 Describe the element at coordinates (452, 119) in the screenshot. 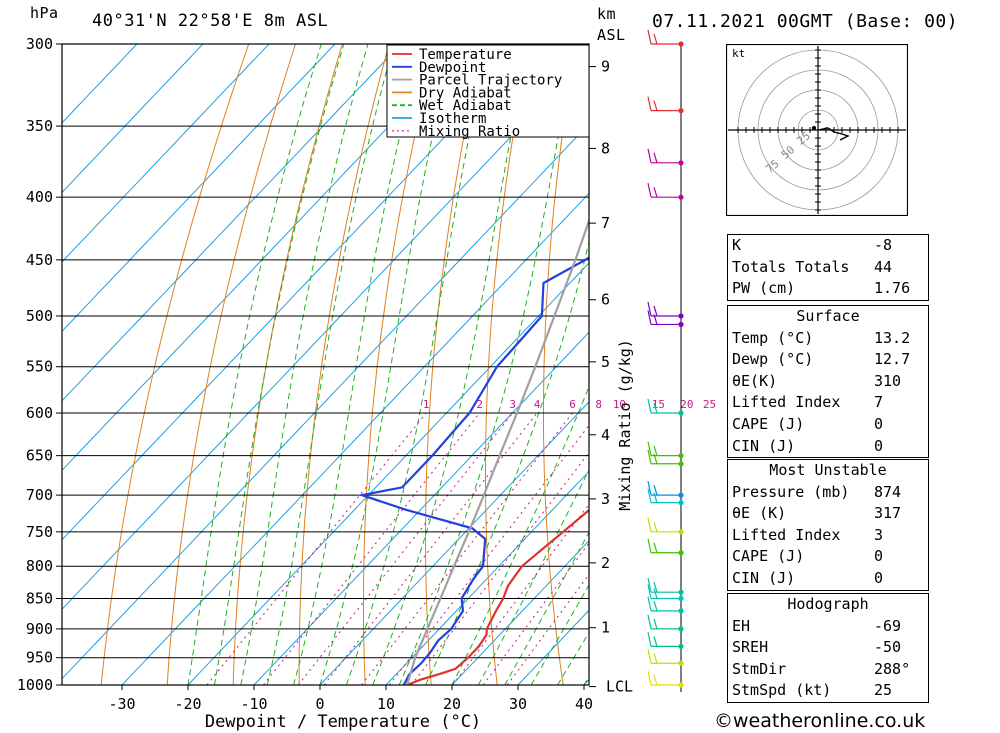

I see `legend-entry: Isotherm` at that location.